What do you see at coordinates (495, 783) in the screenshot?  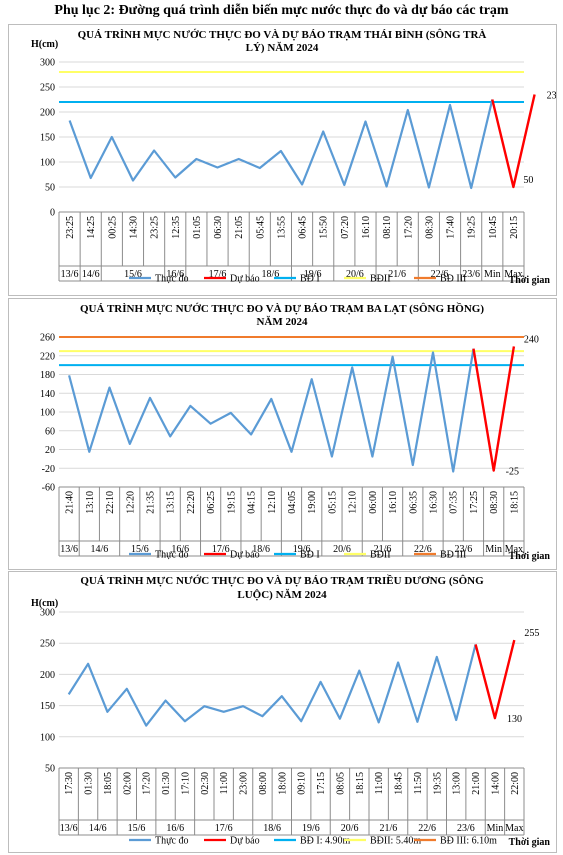 I see `x-tick-label: 14:00` at bounding box center [495, 783].